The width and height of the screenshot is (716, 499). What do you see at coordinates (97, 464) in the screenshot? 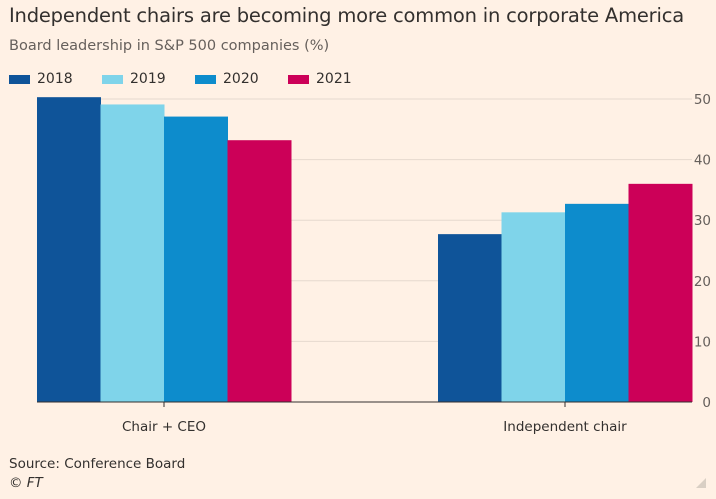
I see `source-note: Source: Conference Board` at bounding box center [97, 464].